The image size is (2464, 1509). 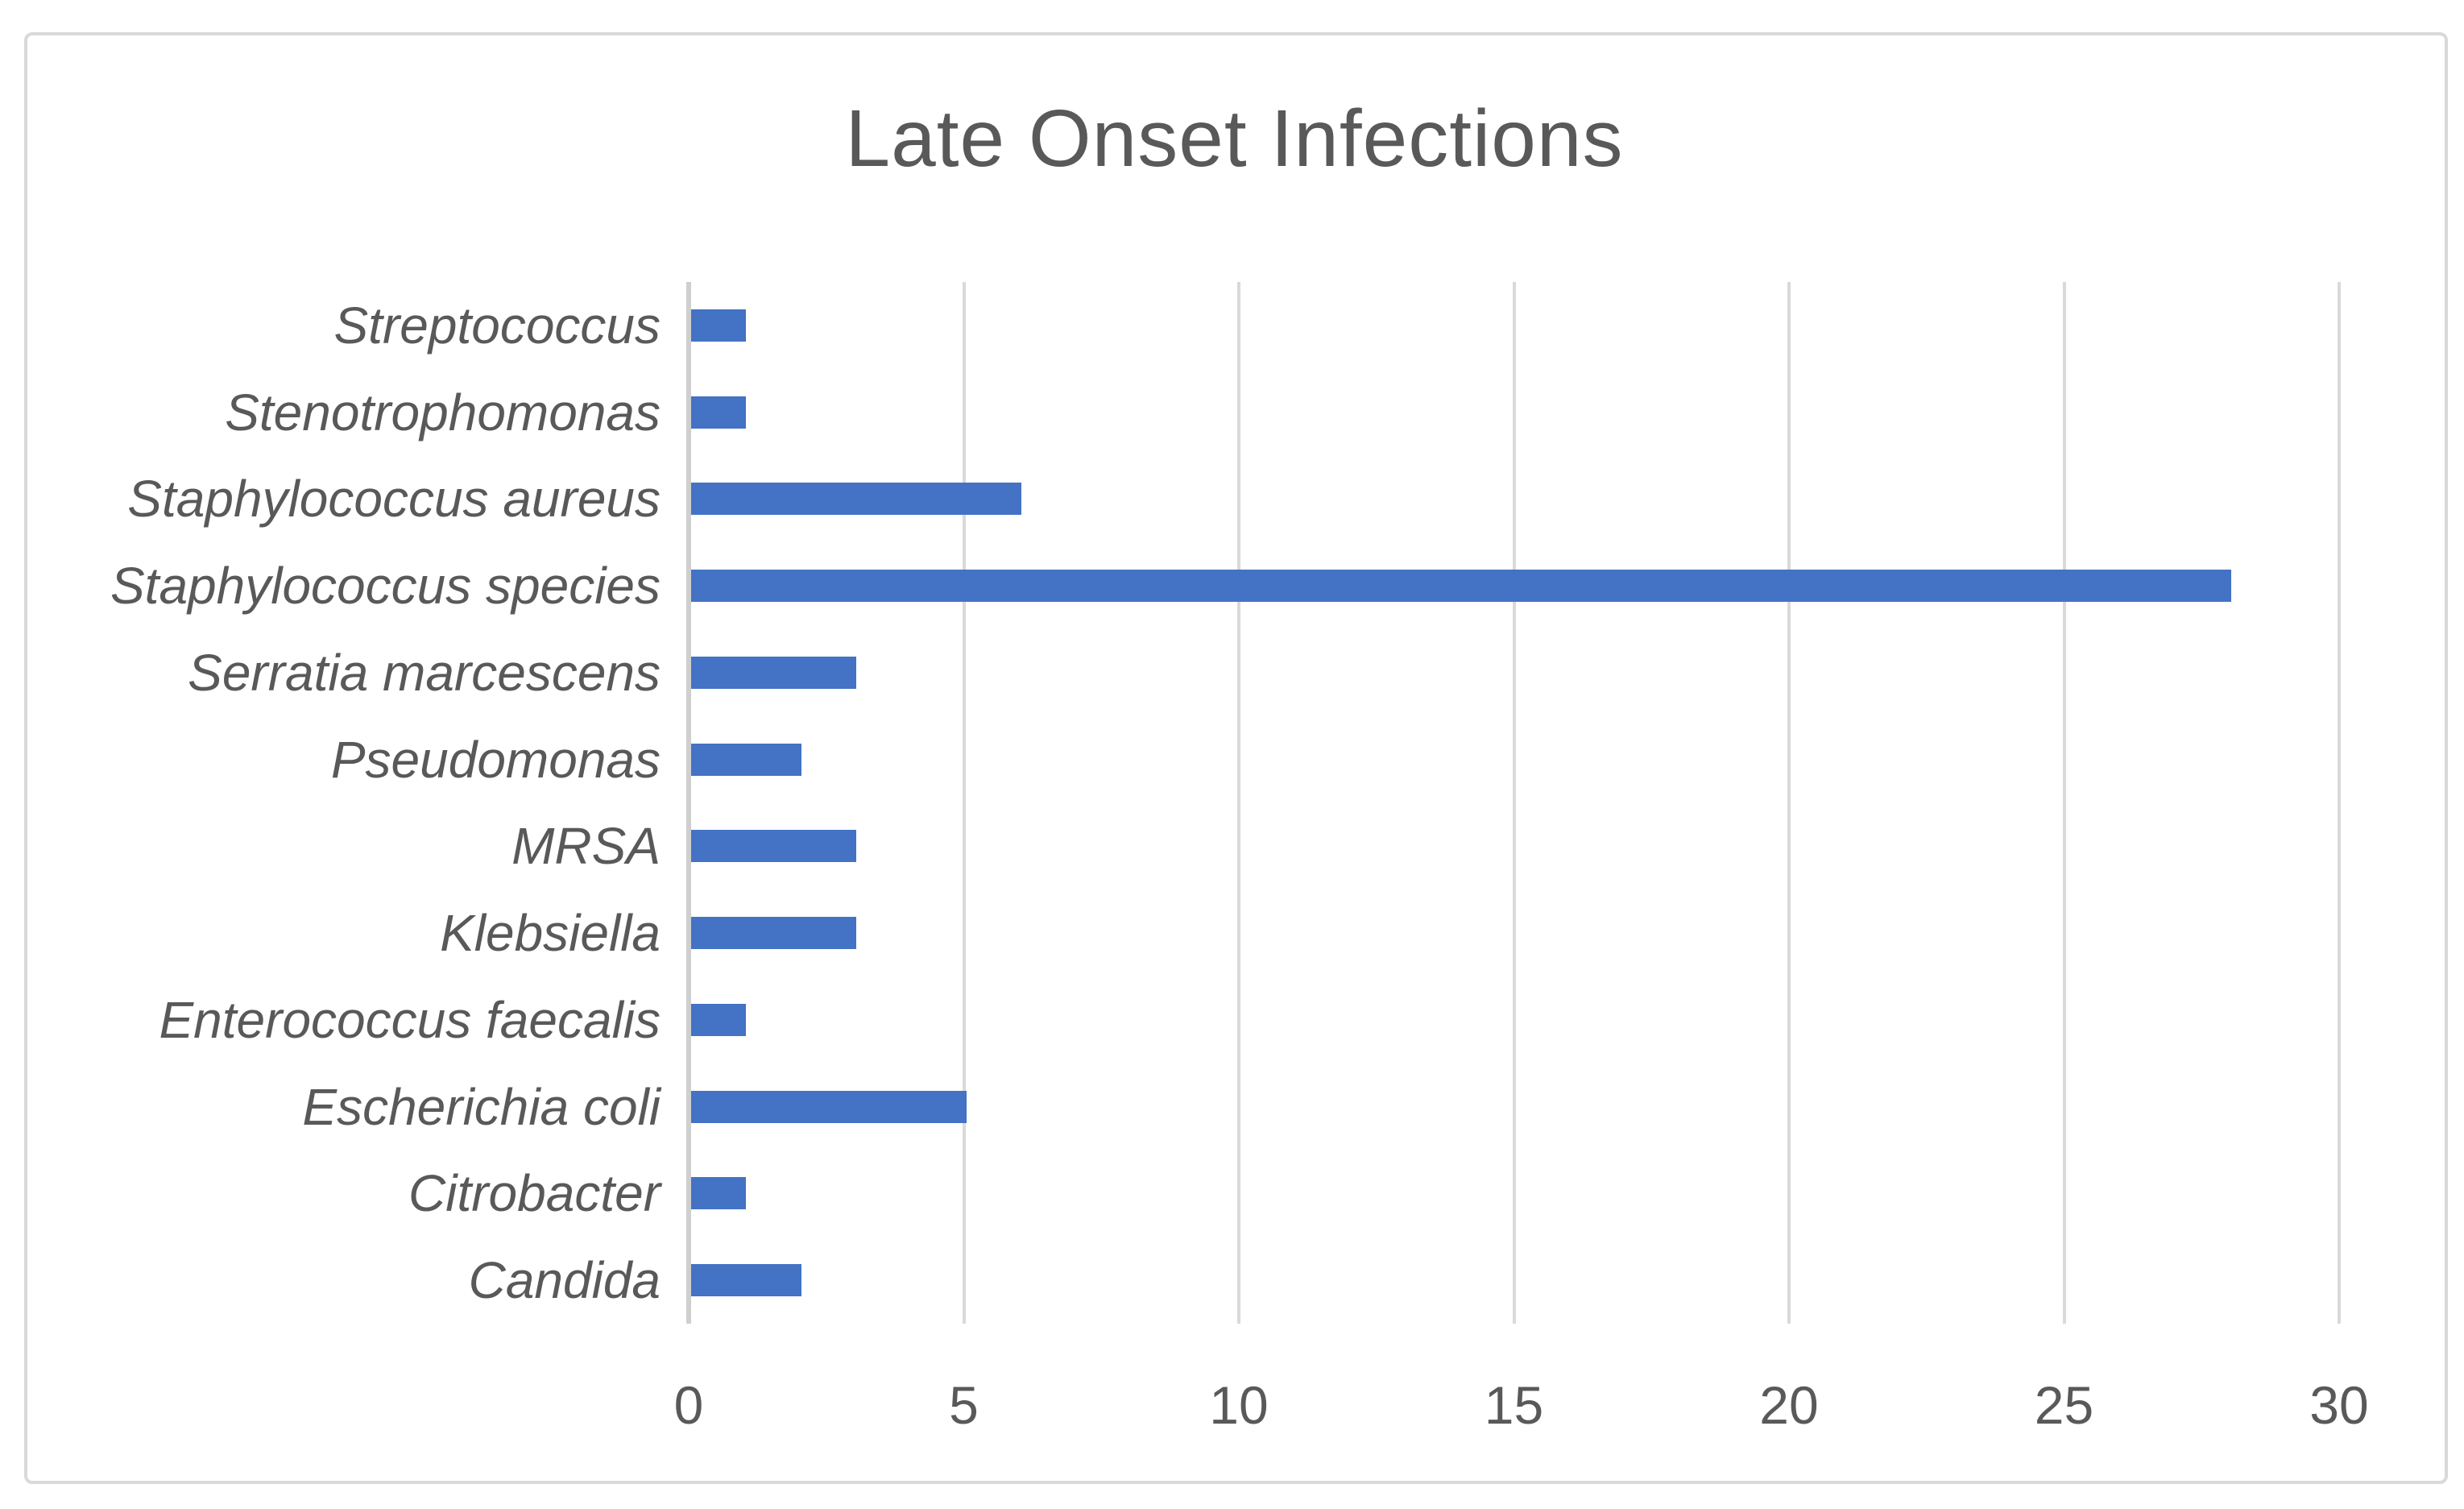 I want to click on y-axis-label: MRSA, so click(x=586, y=846).